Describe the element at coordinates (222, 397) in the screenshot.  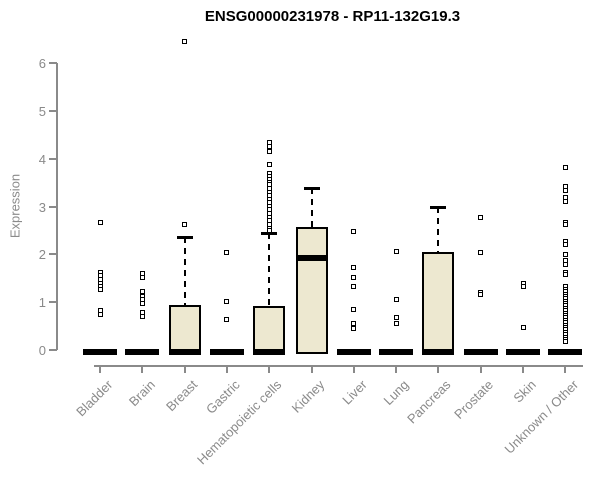
I see `x-category-label: Gastric` at that location.